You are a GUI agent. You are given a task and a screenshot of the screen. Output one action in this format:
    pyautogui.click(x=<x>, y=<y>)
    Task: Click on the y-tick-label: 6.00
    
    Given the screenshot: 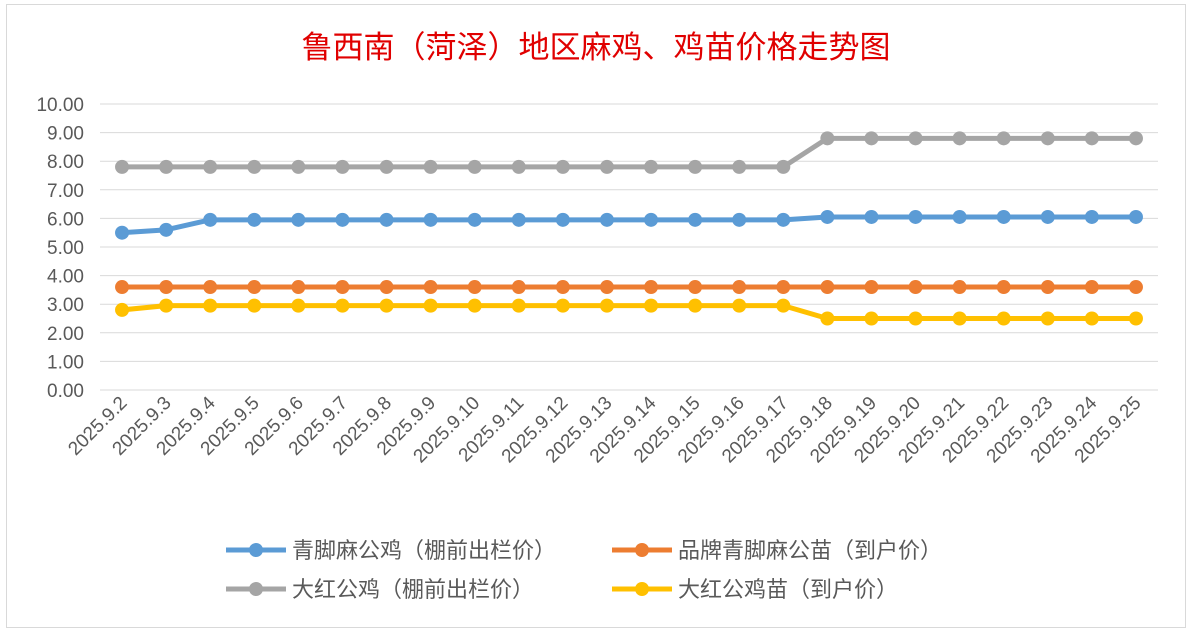 What is the action you would take?
    pyautogui.click(x=65, y=219)
    